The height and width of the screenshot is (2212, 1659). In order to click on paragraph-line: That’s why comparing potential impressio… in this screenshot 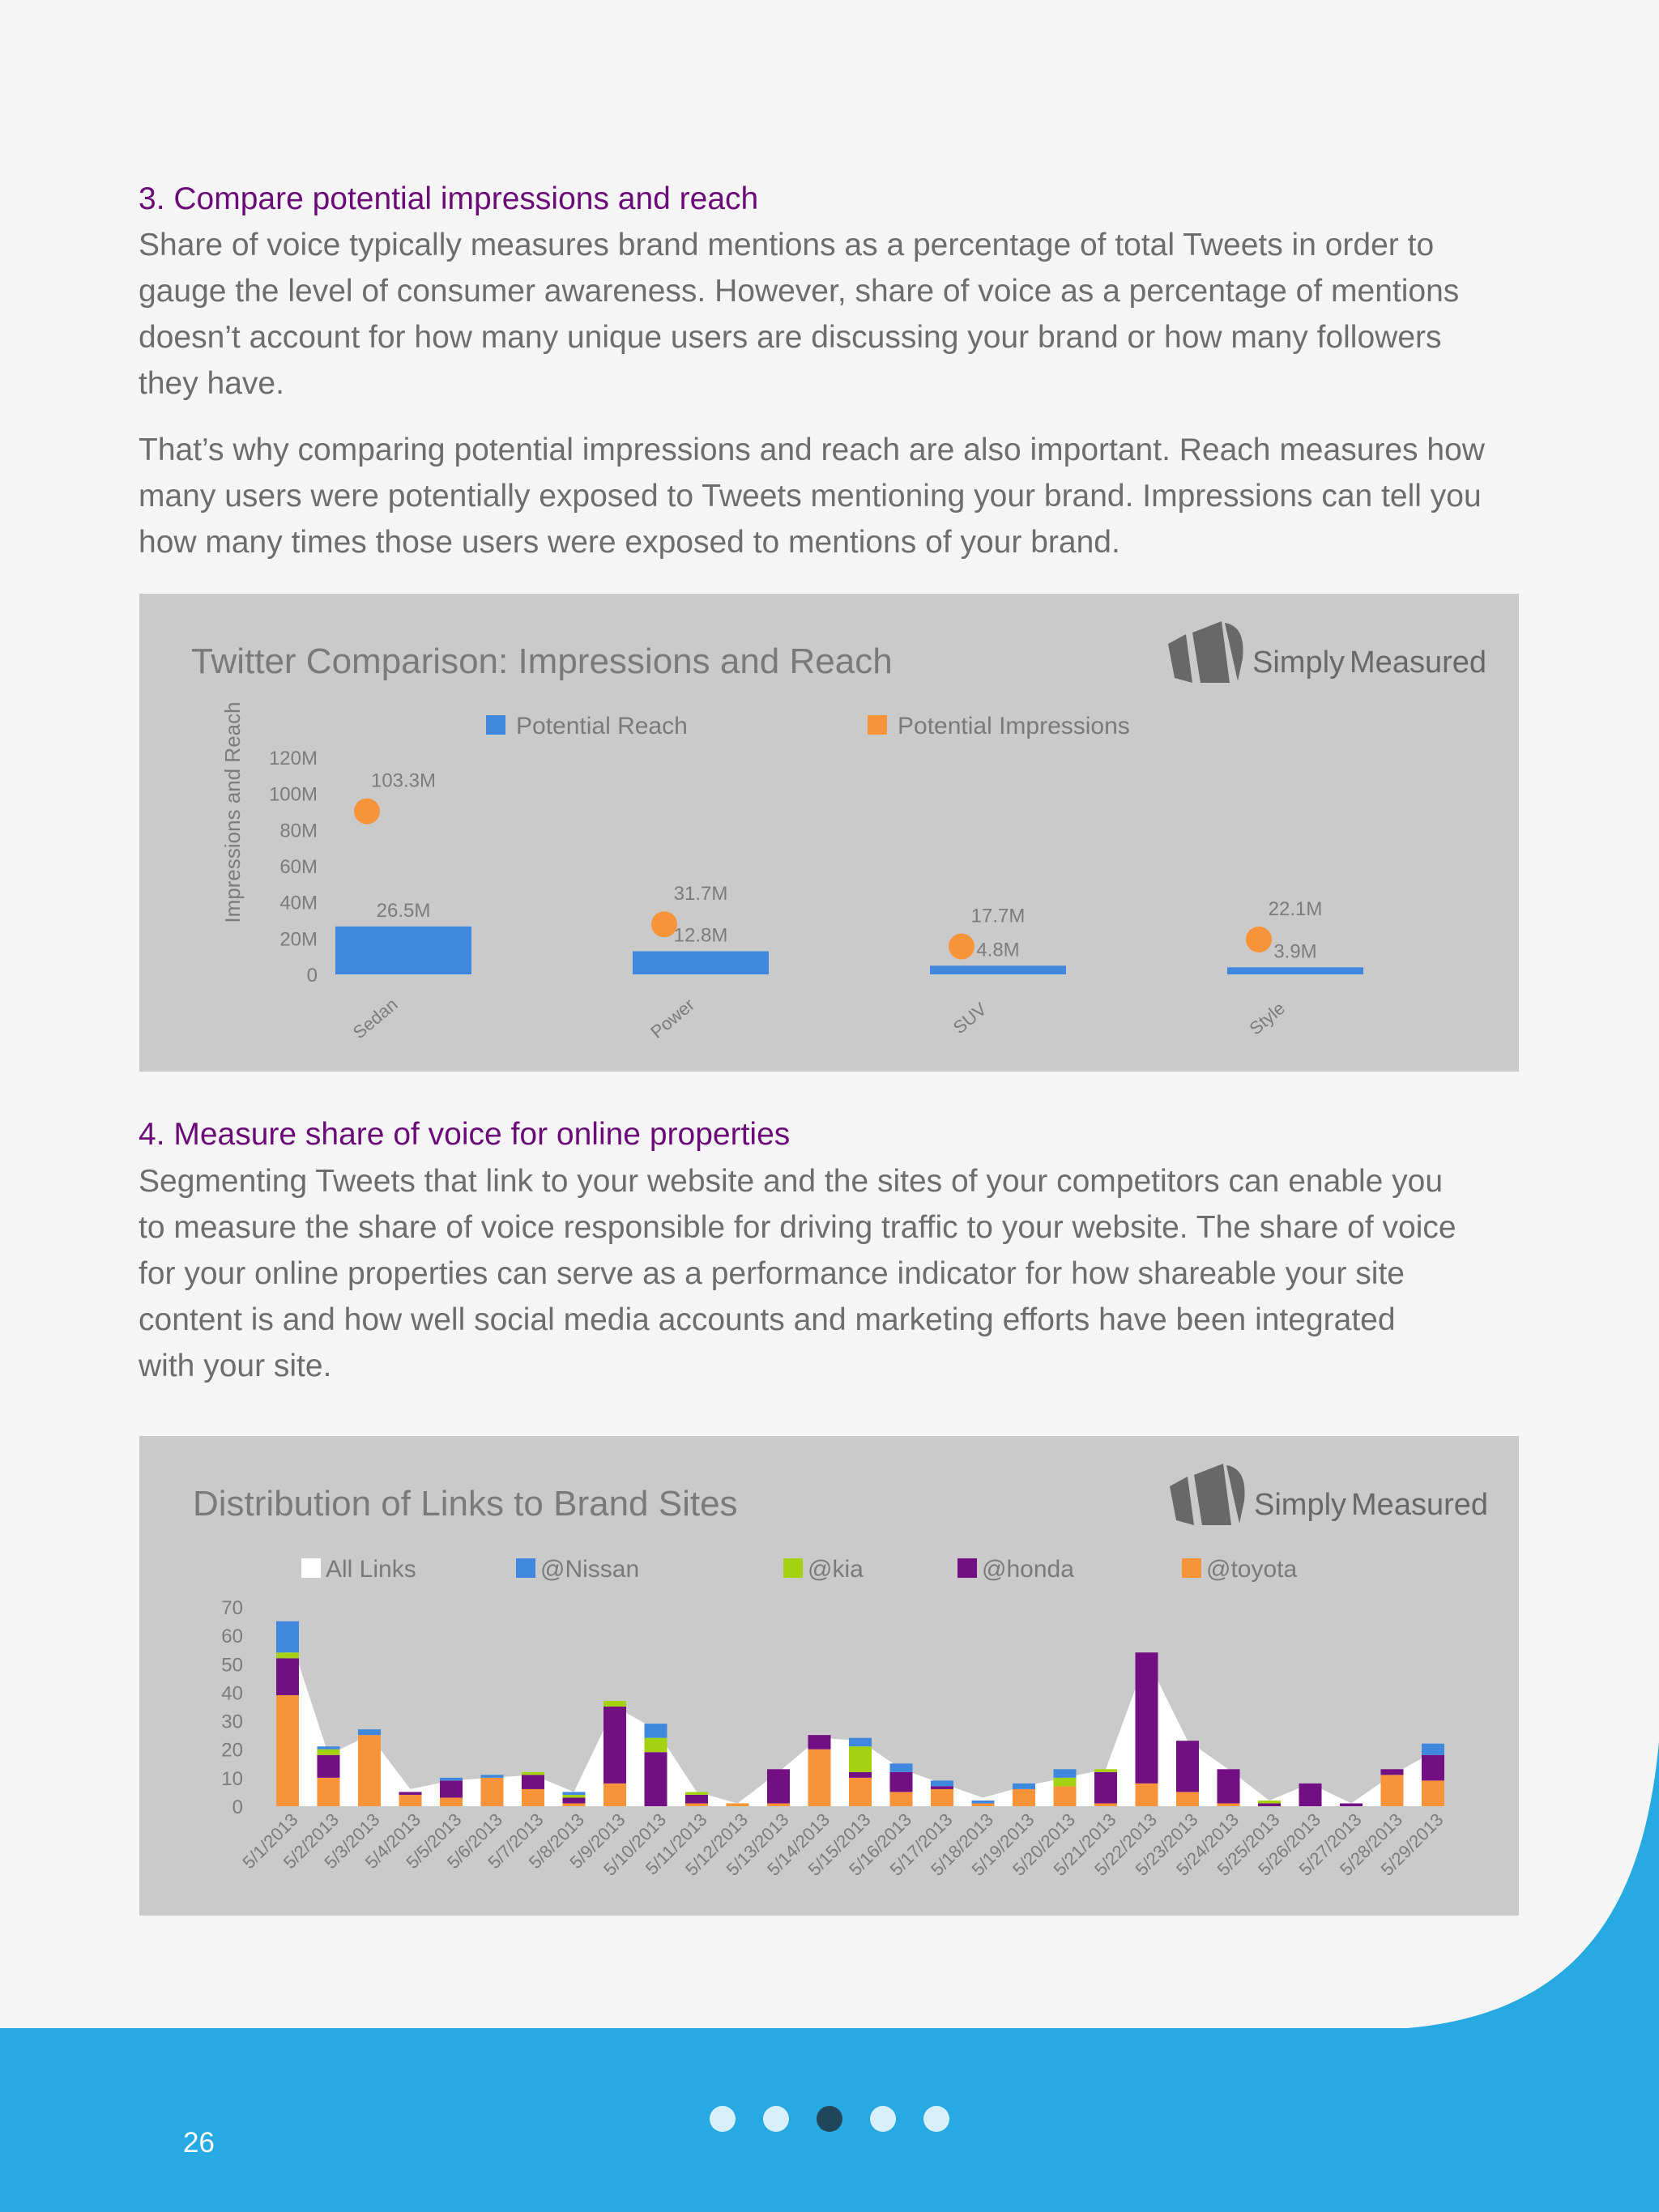, I will do `click(812, 450)`.